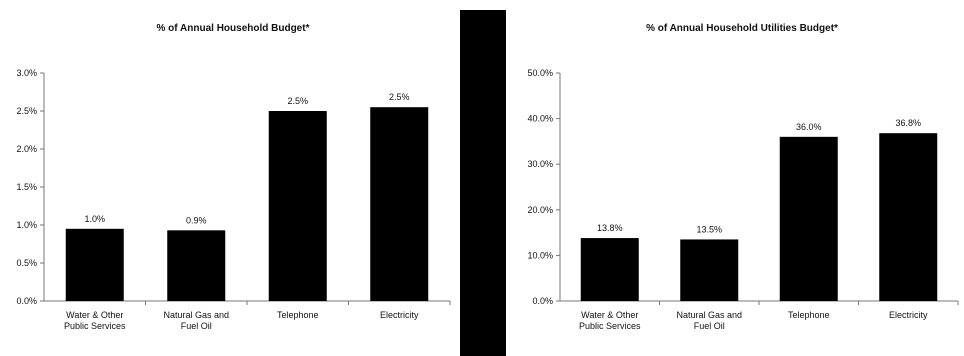 This screenshot has width=964, height=356. I want to click on left-x-category-label: Water & Other, so click(94, 315).